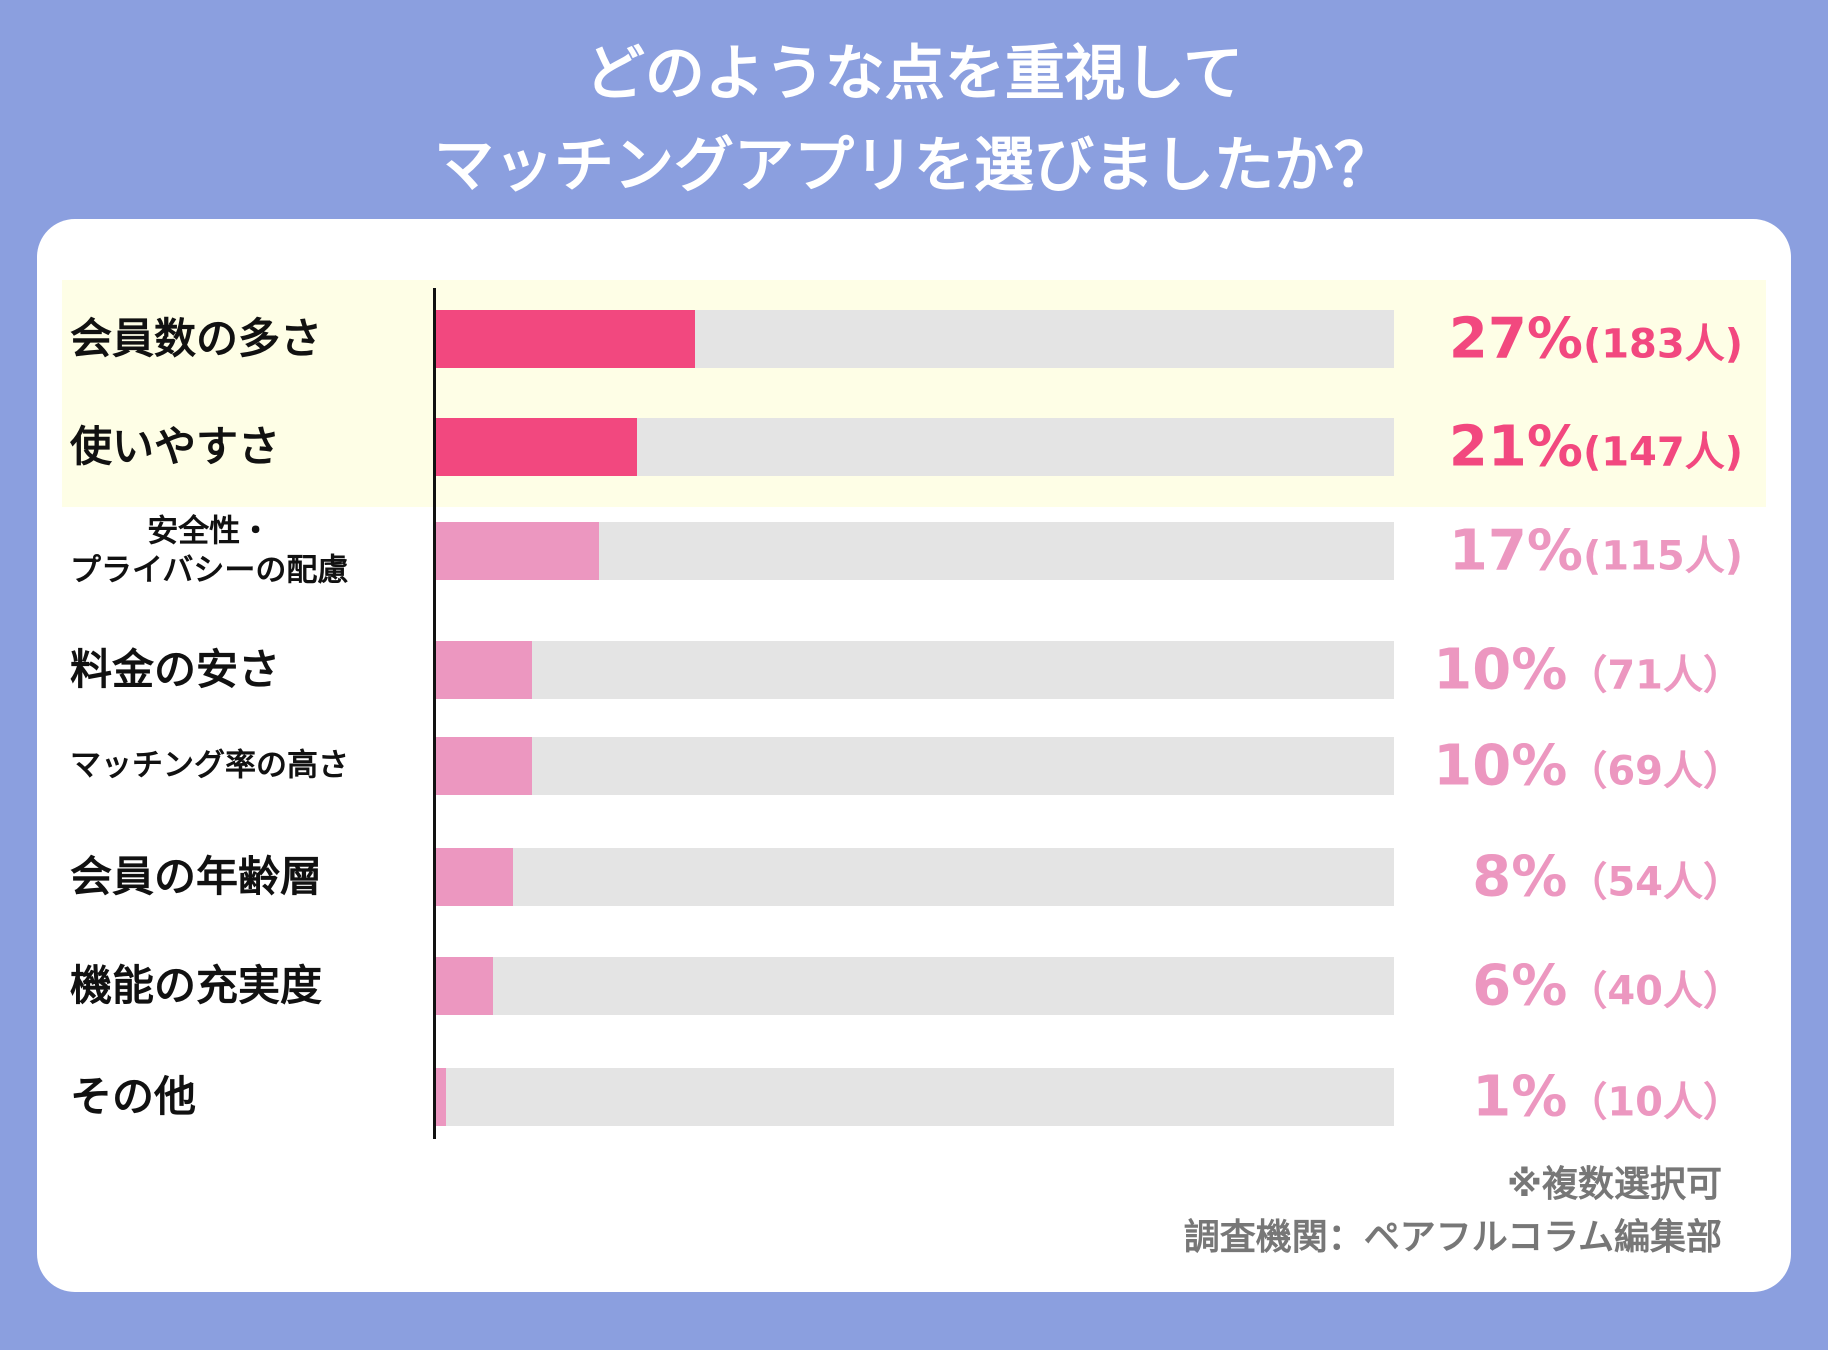  Describe the element at coordinates (1520, 877) in the screenshot. I see `value-percent: 8%` at that location.